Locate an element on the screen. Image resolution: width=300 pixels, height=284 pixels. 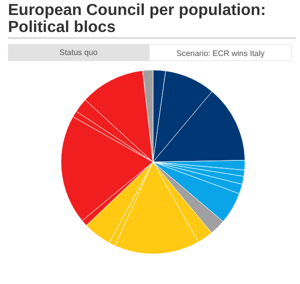
chart-title: European Council per population: Political blocs is located at coordinates (137, 19).